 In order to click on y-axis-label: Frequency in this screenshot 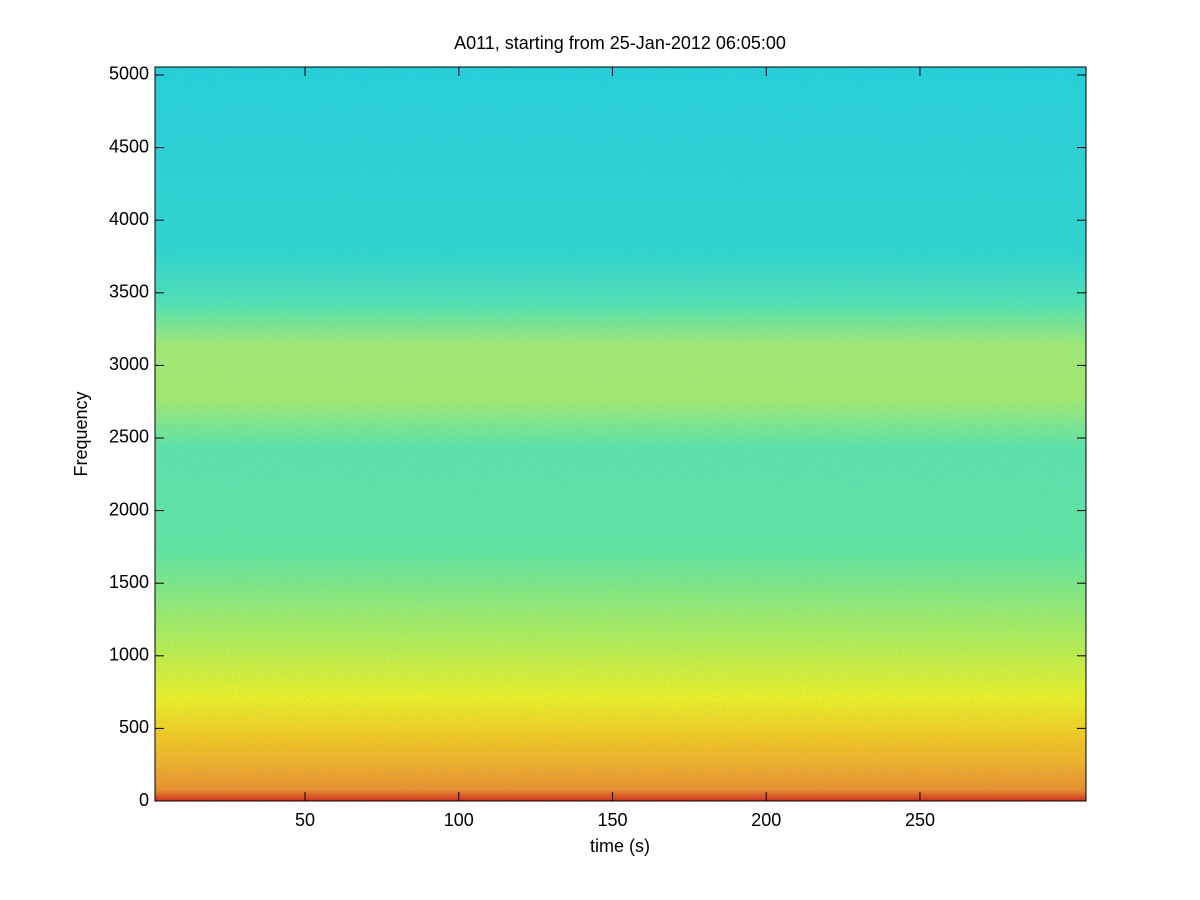, I will do `click(81, 433)`.